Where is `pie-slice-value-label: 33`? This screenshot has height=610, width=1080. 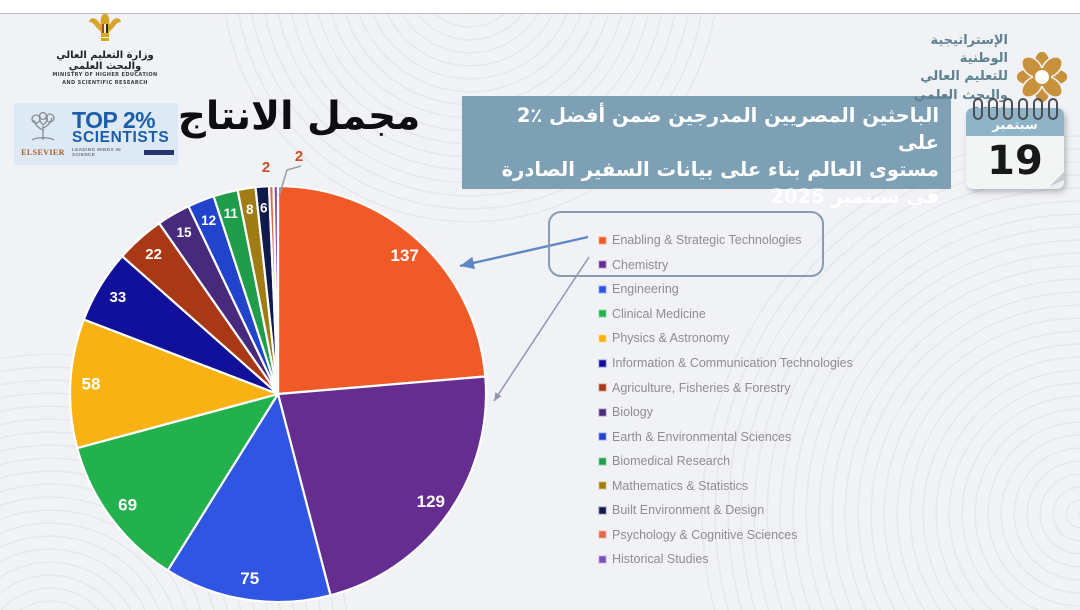 pie-slice-value-label: 33 is located at coordinates (118, 297).